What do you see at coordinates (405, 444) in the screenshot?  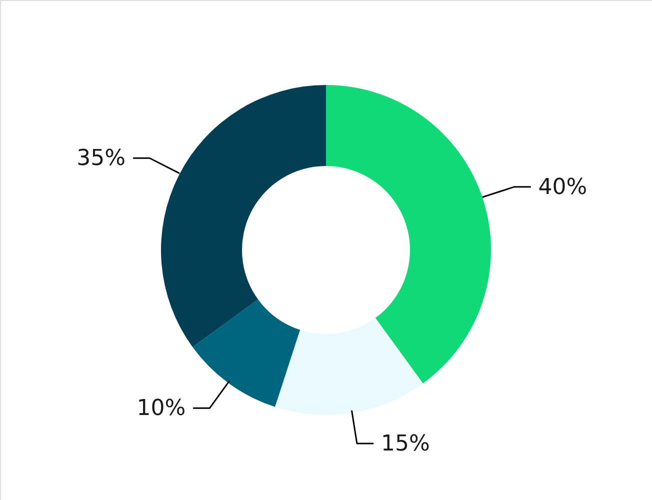 I see `data-label: 15%` at bounding box center [405, 444].